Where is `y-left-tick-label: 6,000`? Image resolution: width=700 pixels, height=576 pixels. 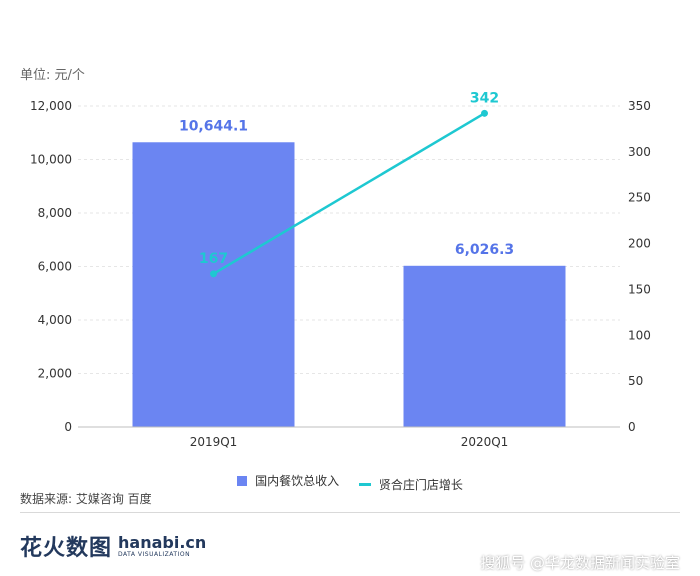 y-left-tick-label: 6,000 is located at coordinates (55, 267).